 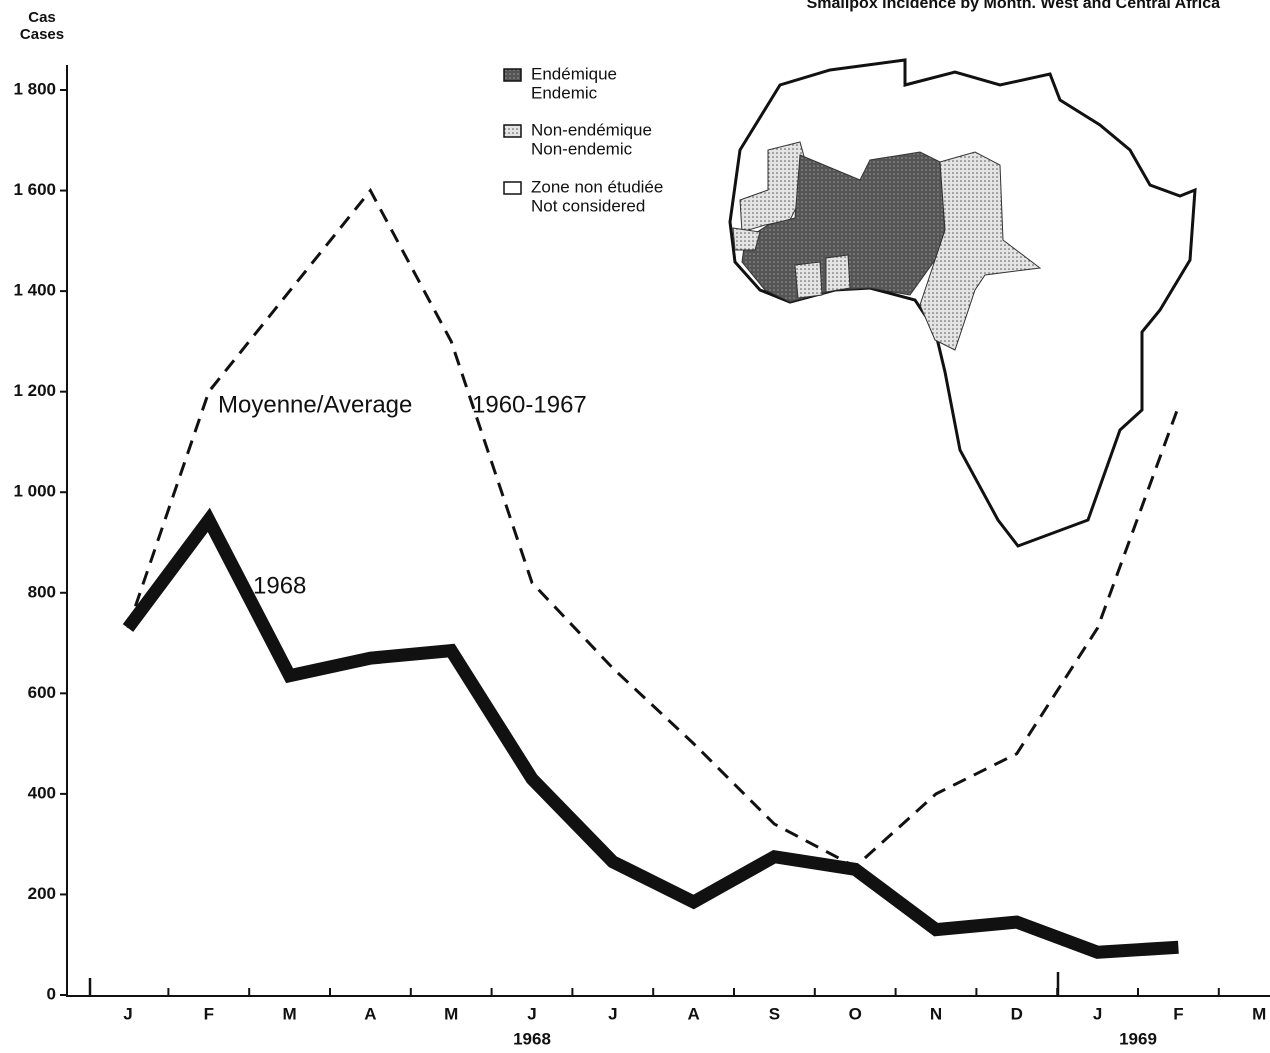 I want to click on x-tick-label: O, so click(x=855, y=1013).